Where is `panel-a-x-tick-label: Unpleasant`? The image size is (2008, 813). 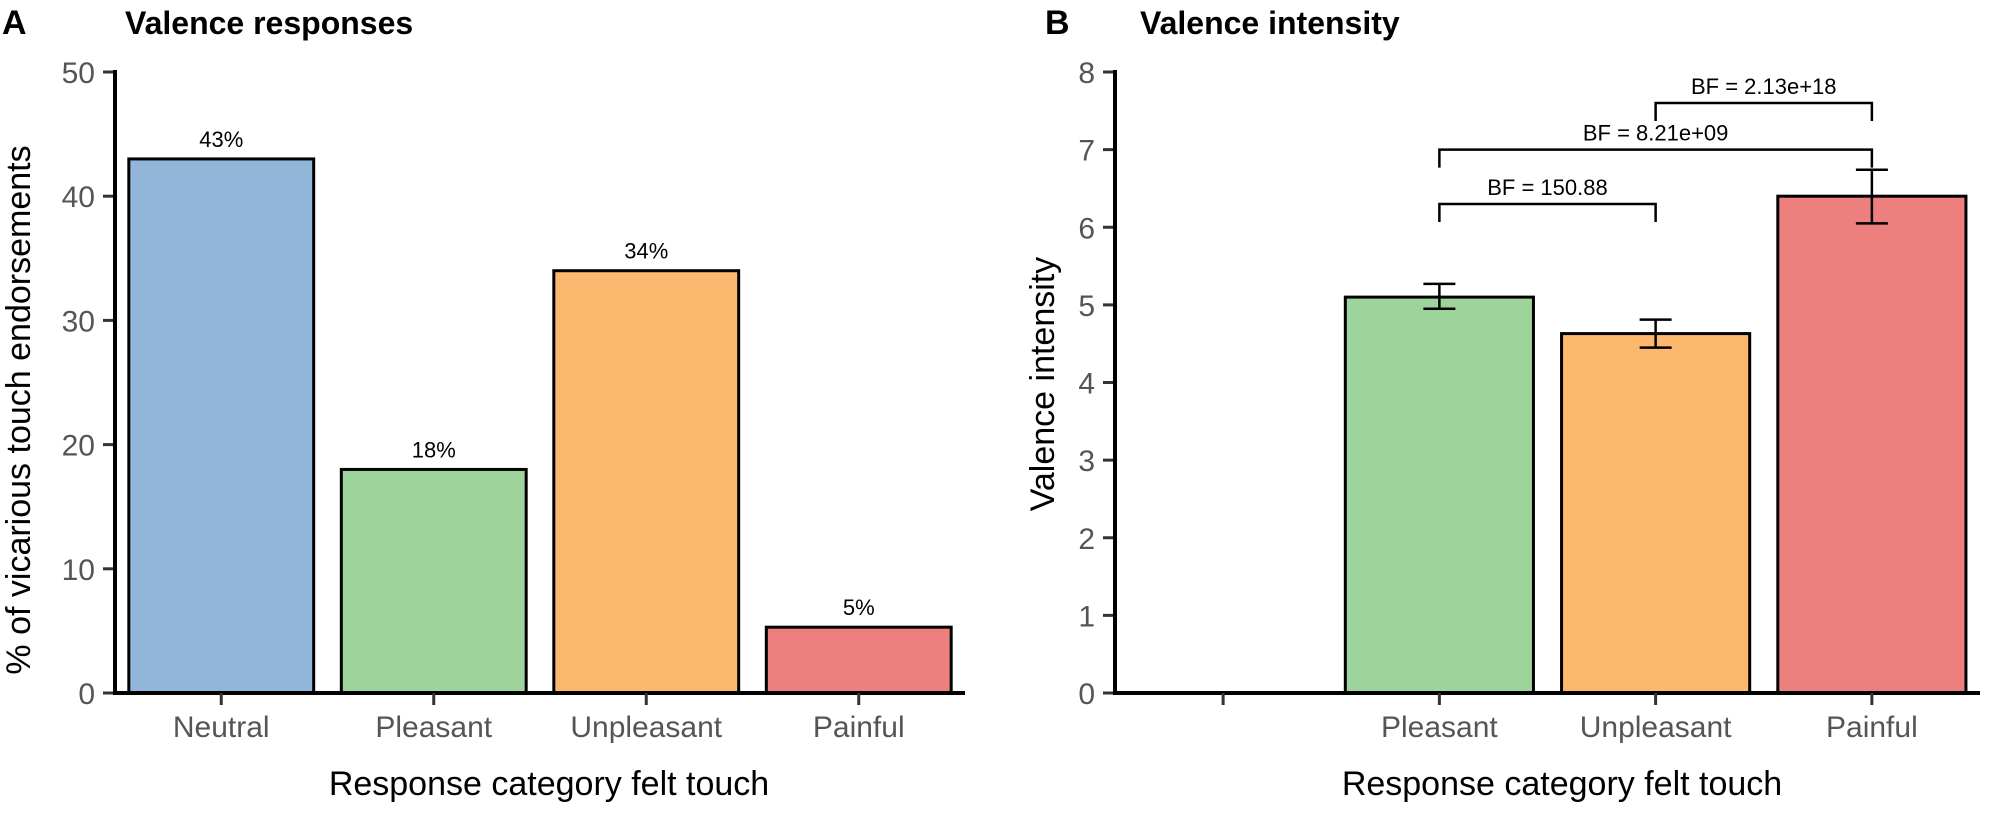 panel-a-x-tick-label: Unpleasant is located at coordinates (646, 727).